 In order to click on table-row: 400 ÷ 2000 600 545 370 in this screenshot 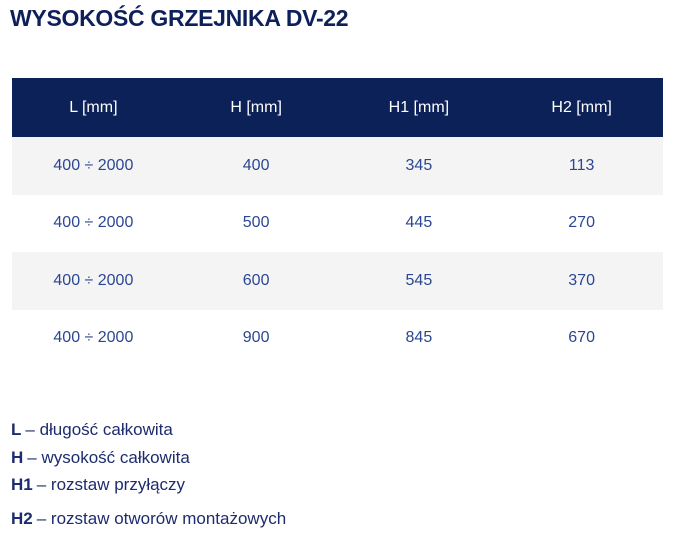, I will do `click(337, 281)`.